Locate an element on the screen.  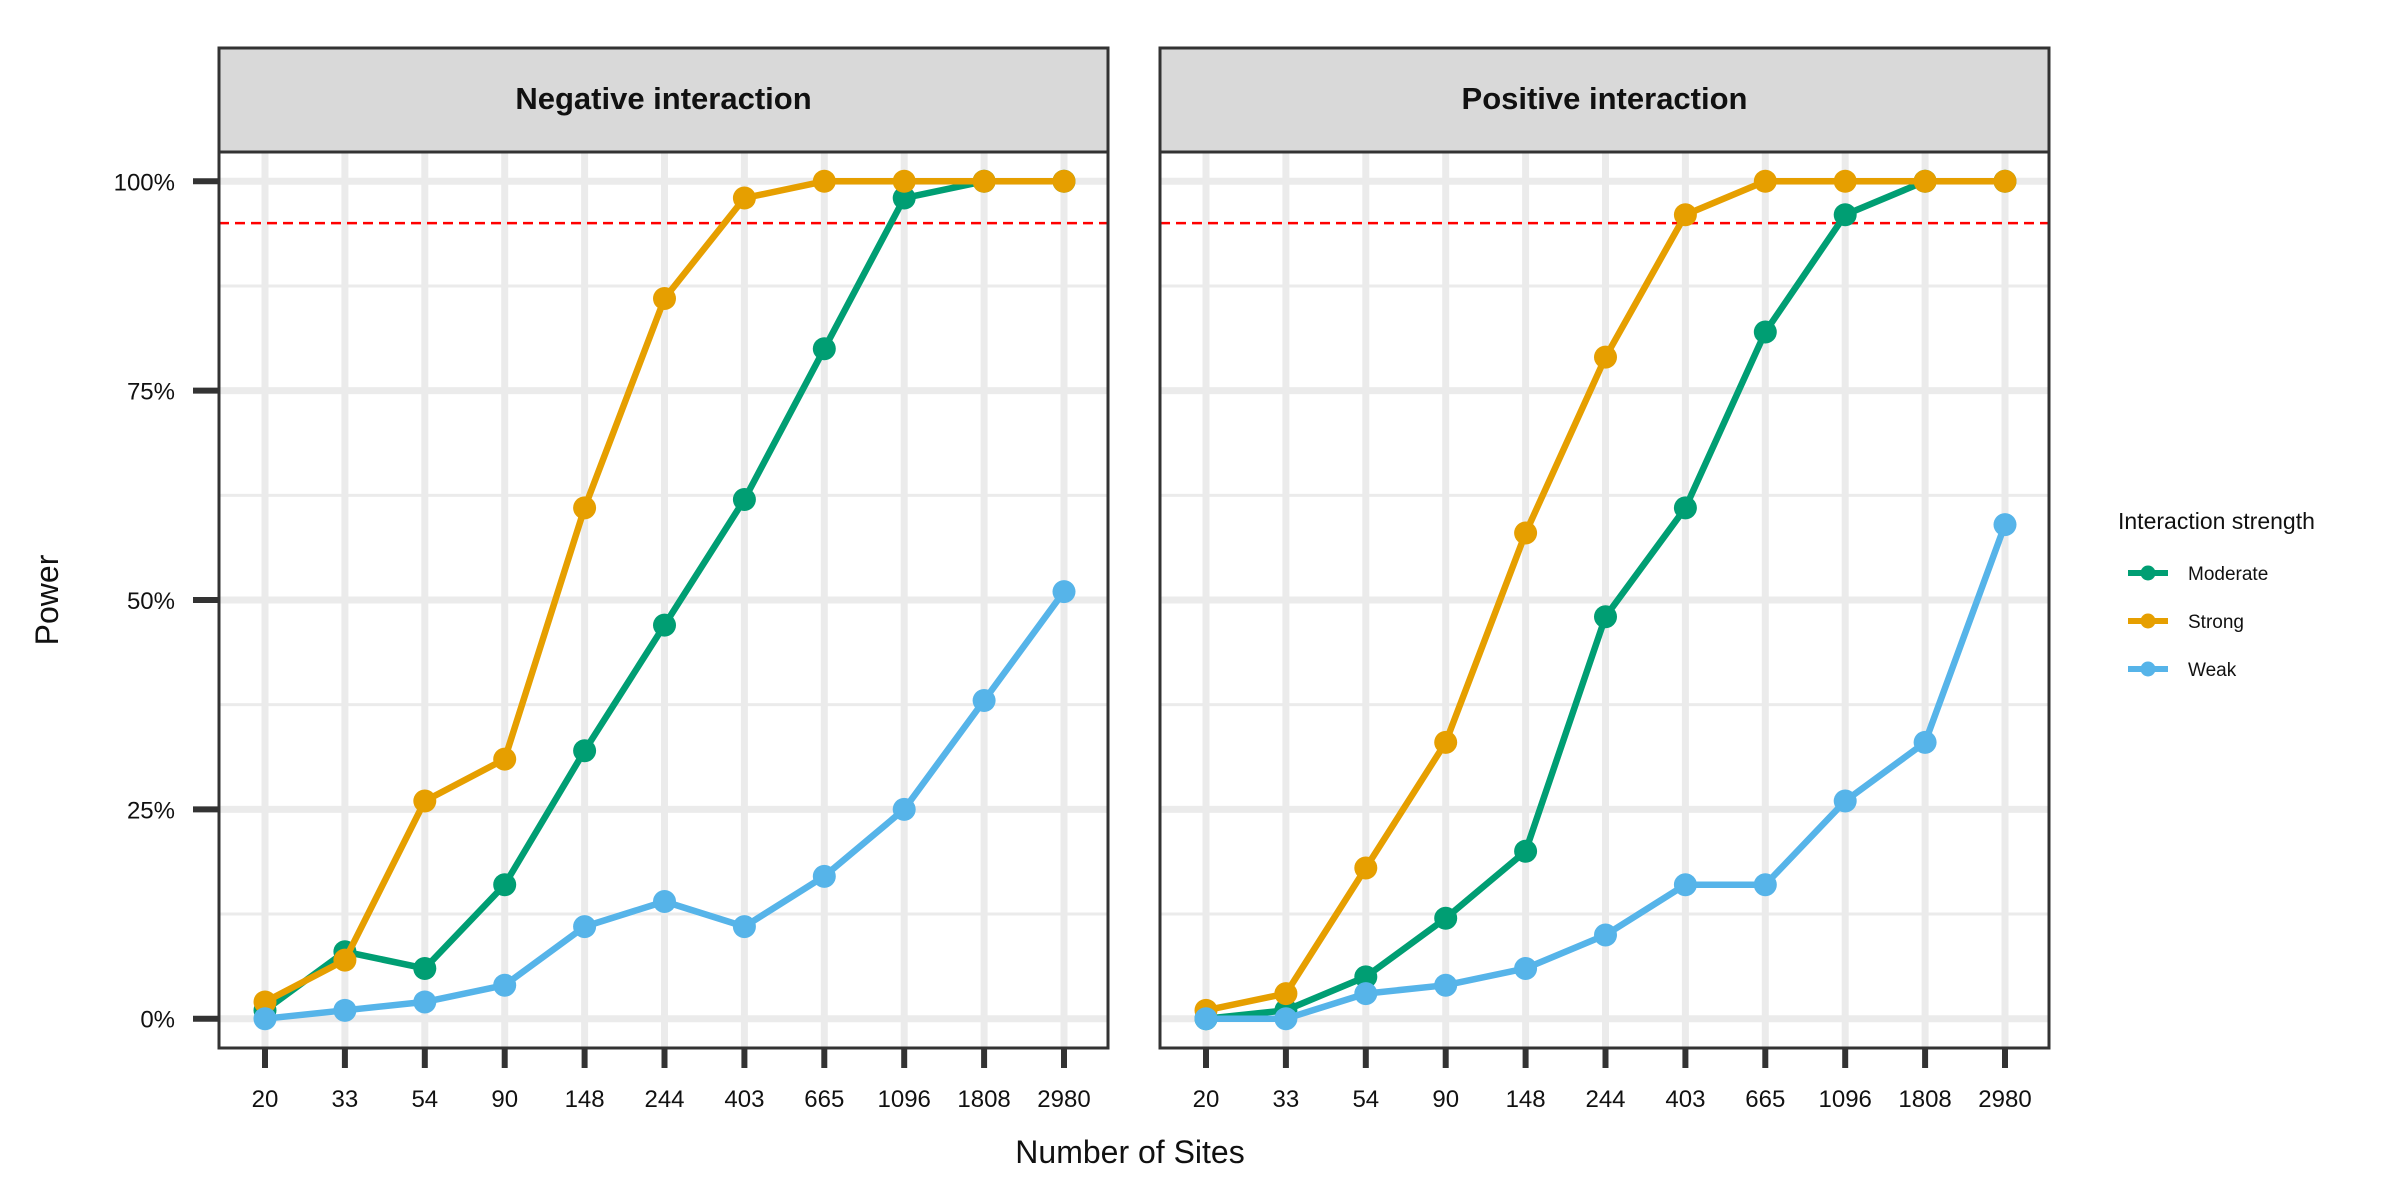
legend-label: Weak is located at coordinates (2212, 670).